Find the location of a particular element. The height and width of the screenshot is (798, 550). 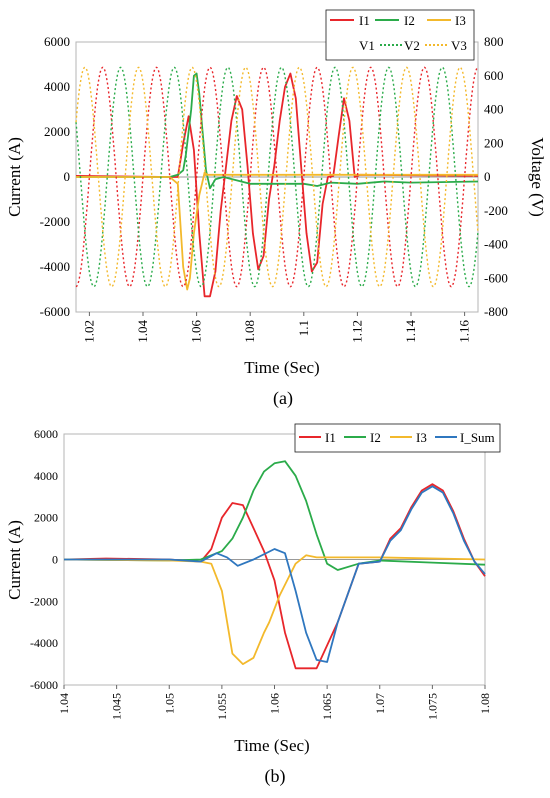

chart-a-x-tick-label: 1.12 is located at coordinates (356, 331).